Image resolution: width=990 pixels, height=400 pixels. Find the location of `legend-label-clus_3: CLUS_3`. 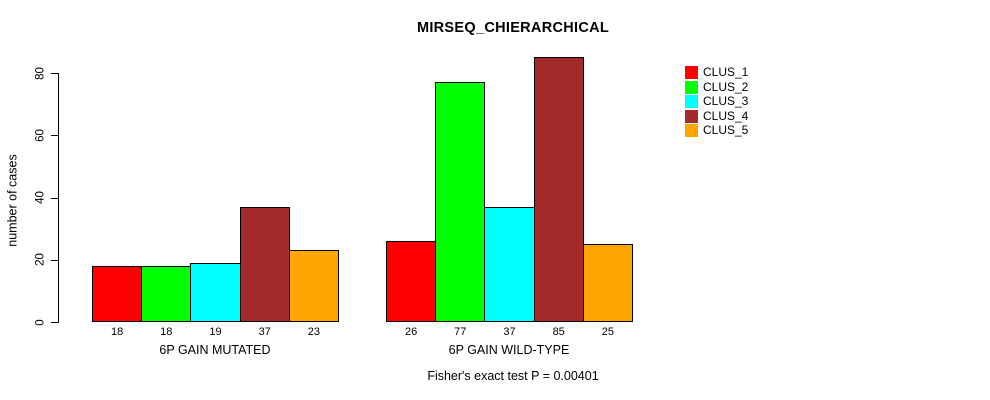

legend-label-clus_3: CLUS_3 is located at coordinates (726, 101).